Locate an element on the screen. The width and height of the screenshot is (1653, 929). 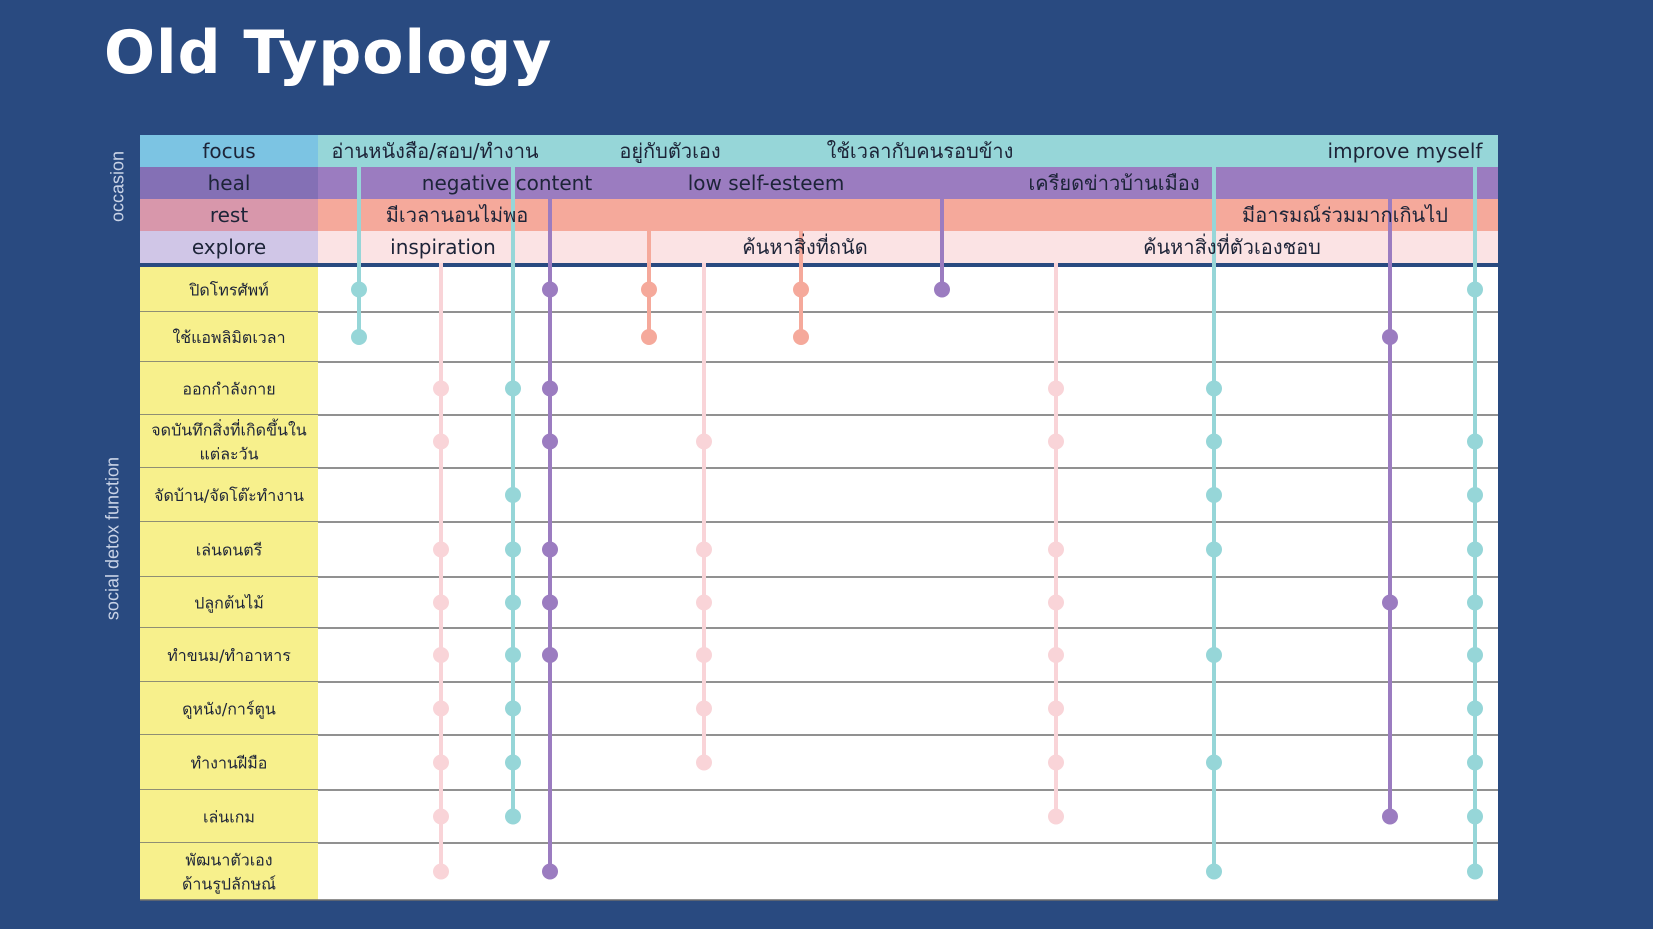
occasion-label-o6: low self-esteem is located at coordinates (766, 183).